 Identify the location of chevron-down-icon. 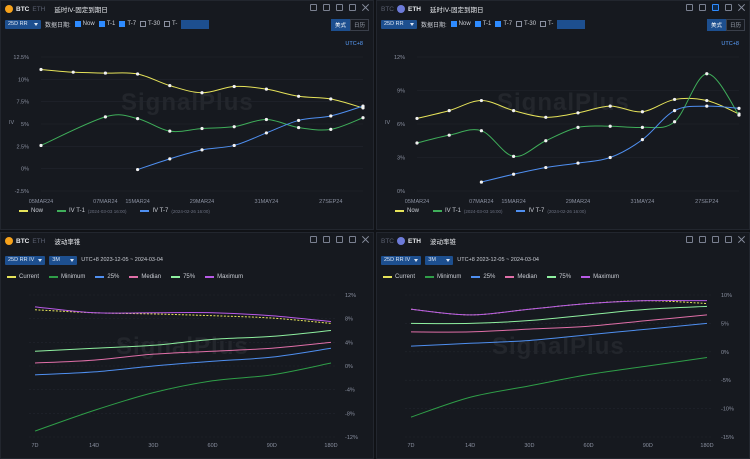
(40, 260).